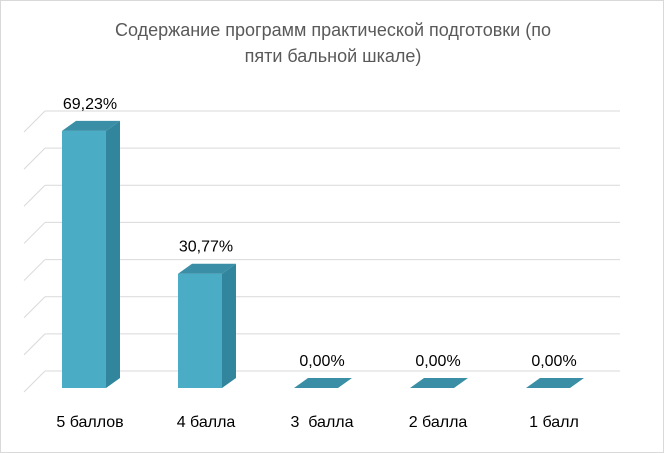 This screenshot has height=453, width=664. Describe the element at coordinates (333, 56) in the screenshot. I see `chart-title-line-2: пяти бальной шкале)` at that location.